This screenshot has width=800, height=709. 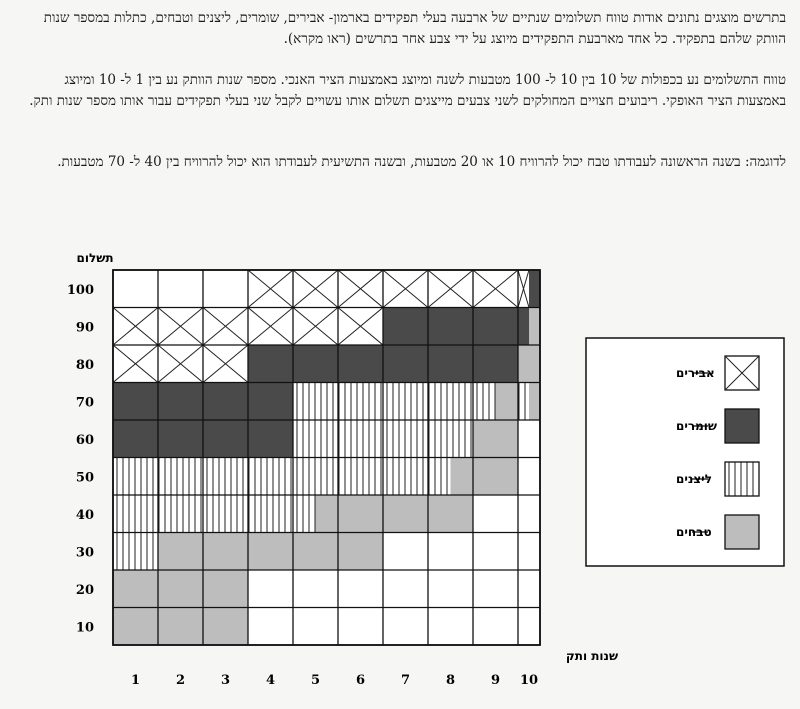 What do you see at coordinates (405, 680) in the screenshot?
I see `x-tick-7: 7` at bounding box center [405, 680].